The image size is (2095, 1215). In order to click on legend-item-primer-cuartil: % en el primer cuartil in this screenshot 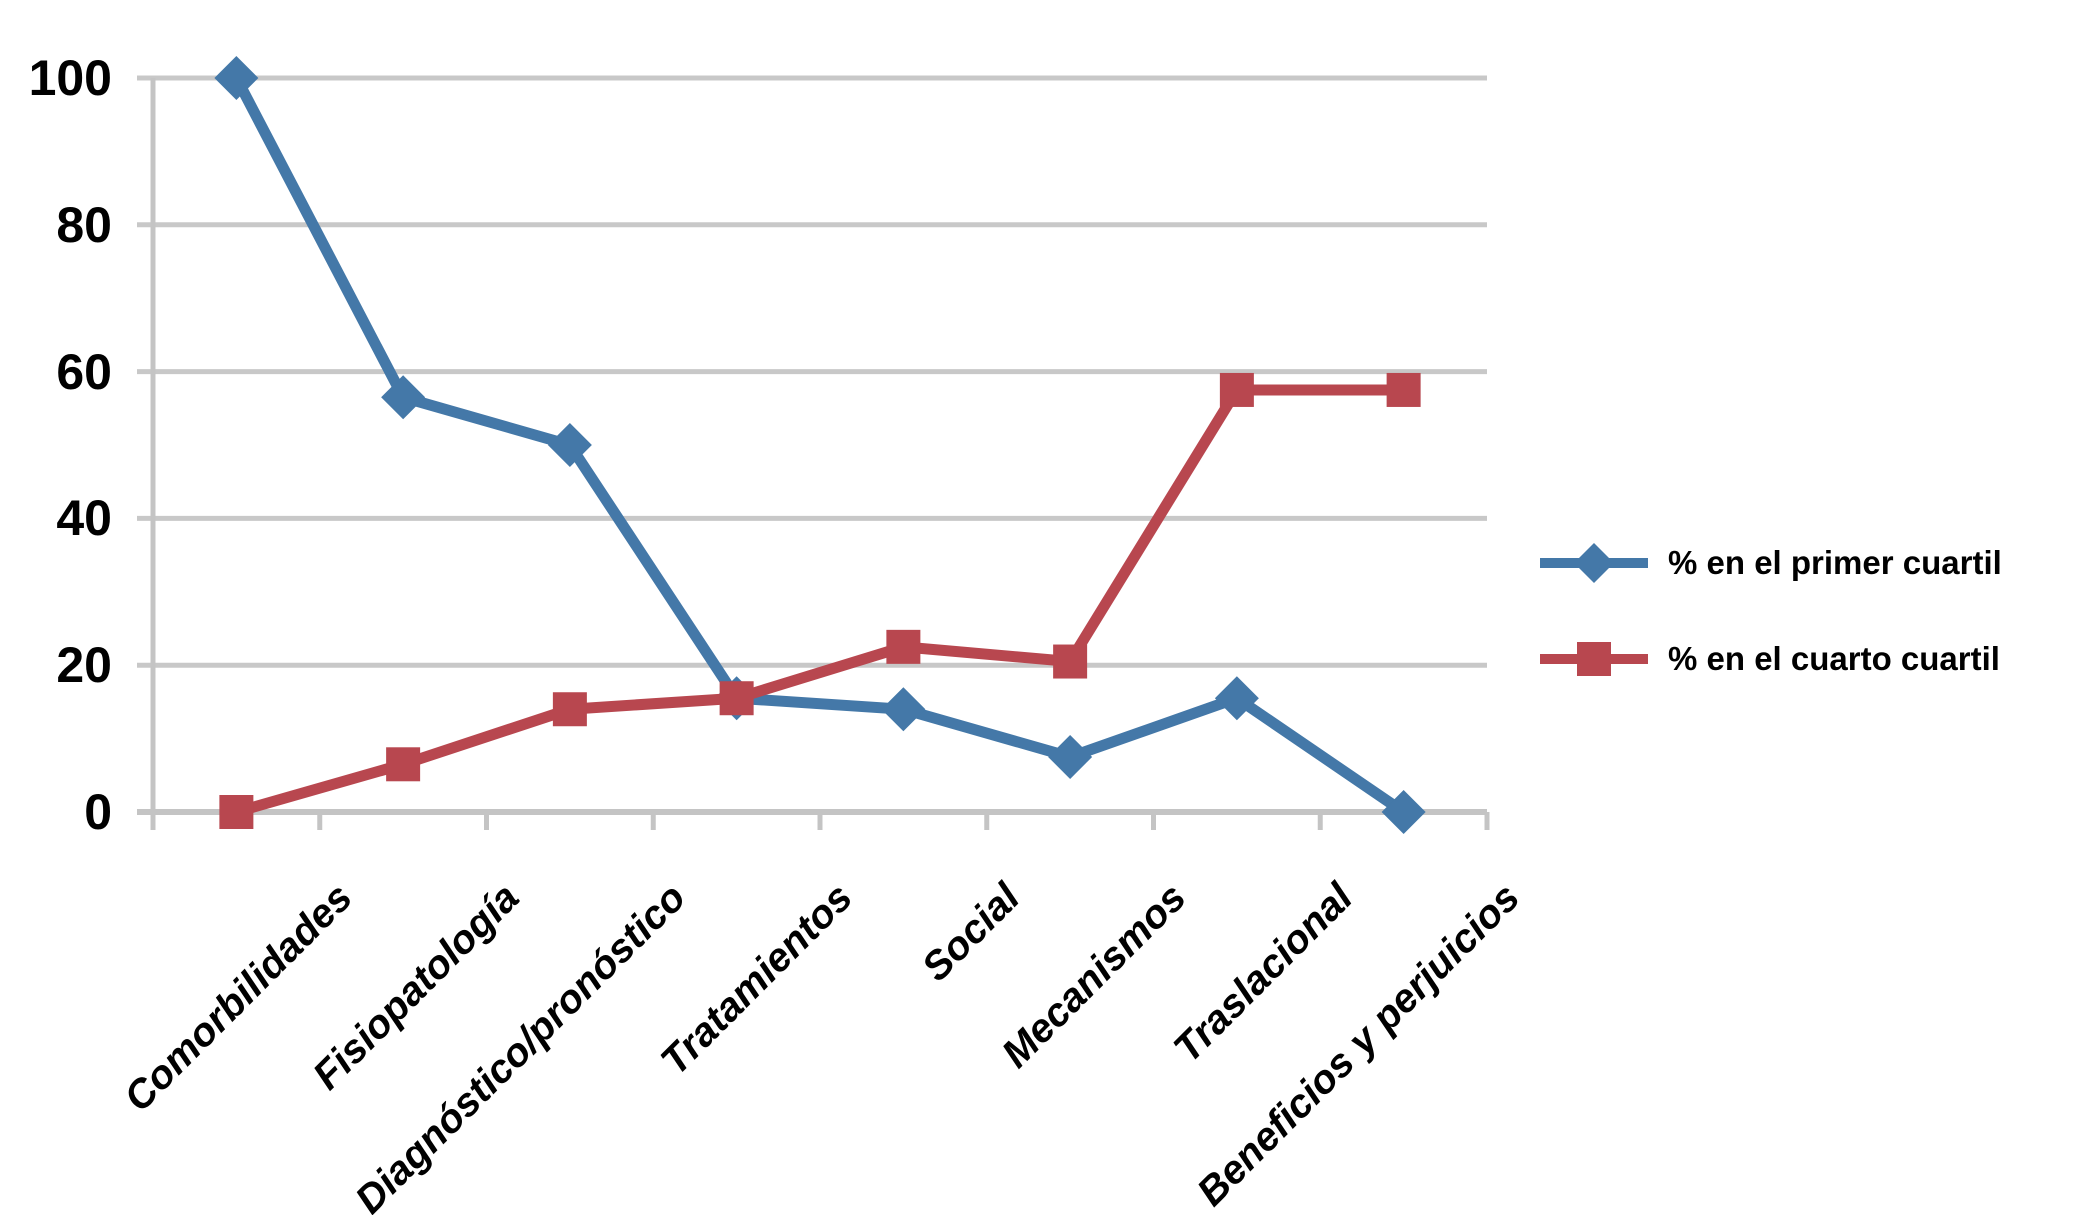, I will do `click(1770, 563)`.